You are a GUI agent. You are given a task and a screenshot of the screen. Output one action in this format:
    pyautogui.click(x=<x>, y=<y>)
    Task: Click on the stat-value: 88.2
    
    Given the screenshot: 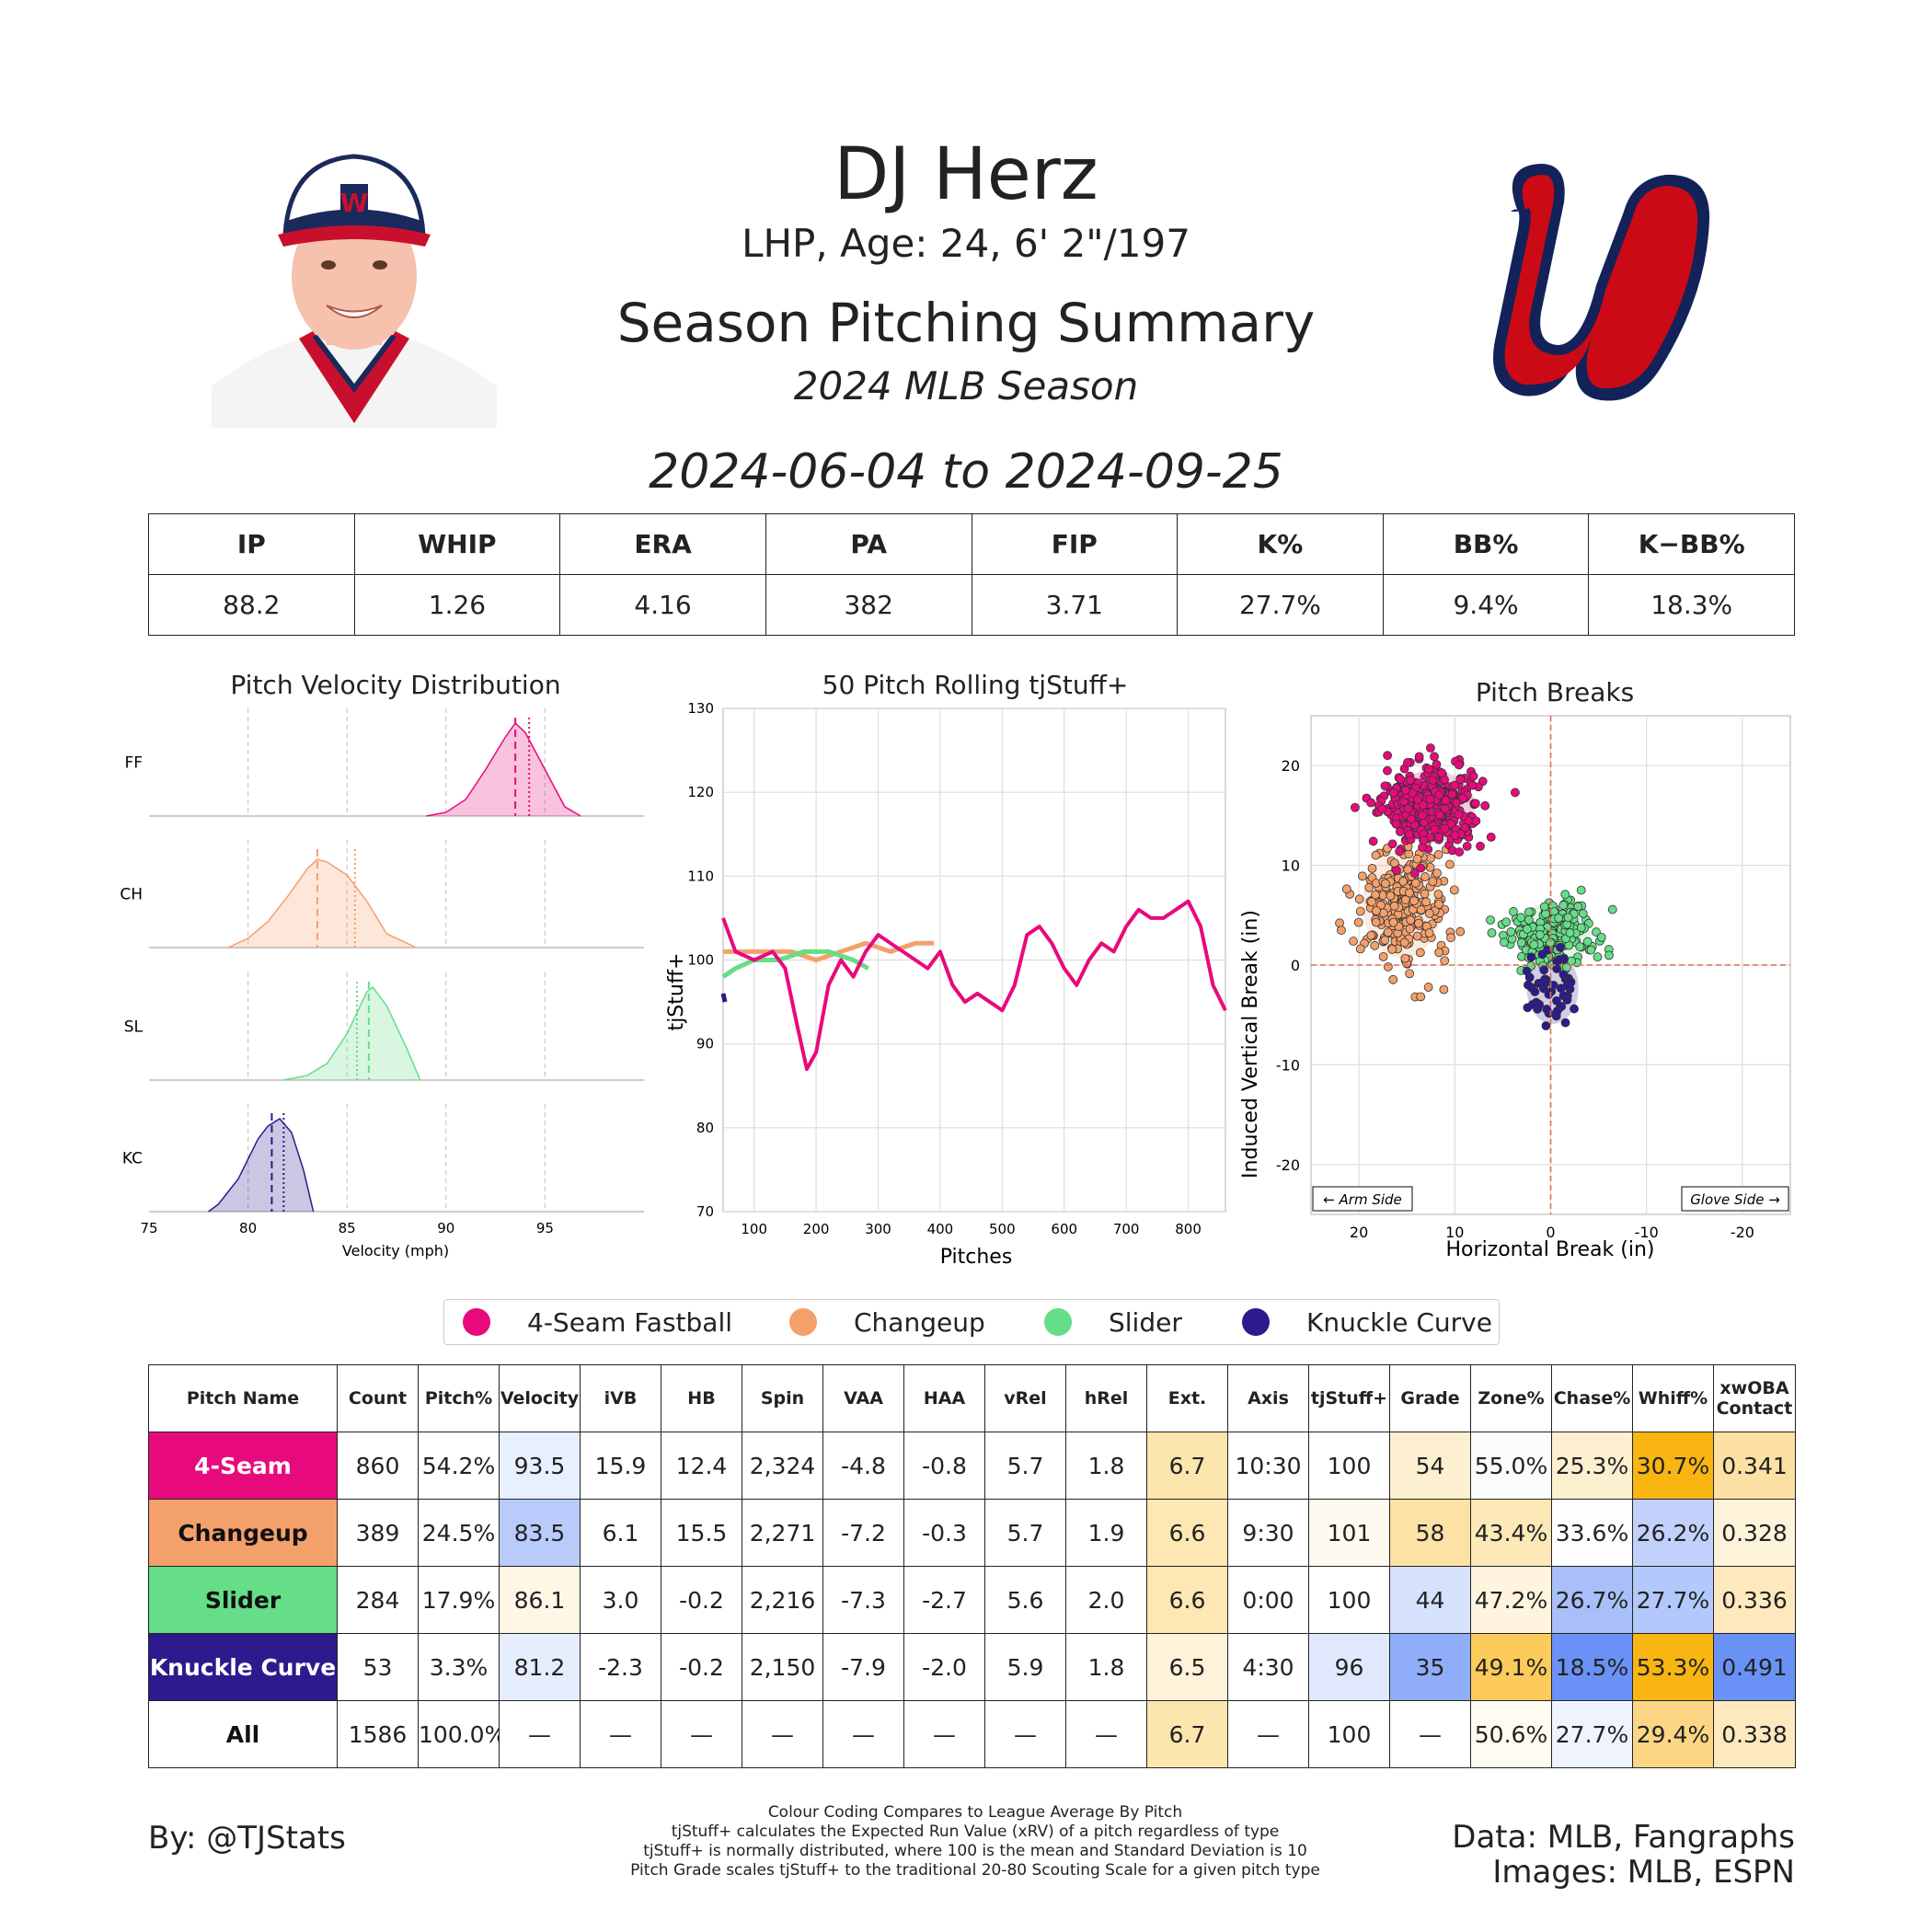 What is the action you would take?
    pyautogui.click(x=252, y=605)
    